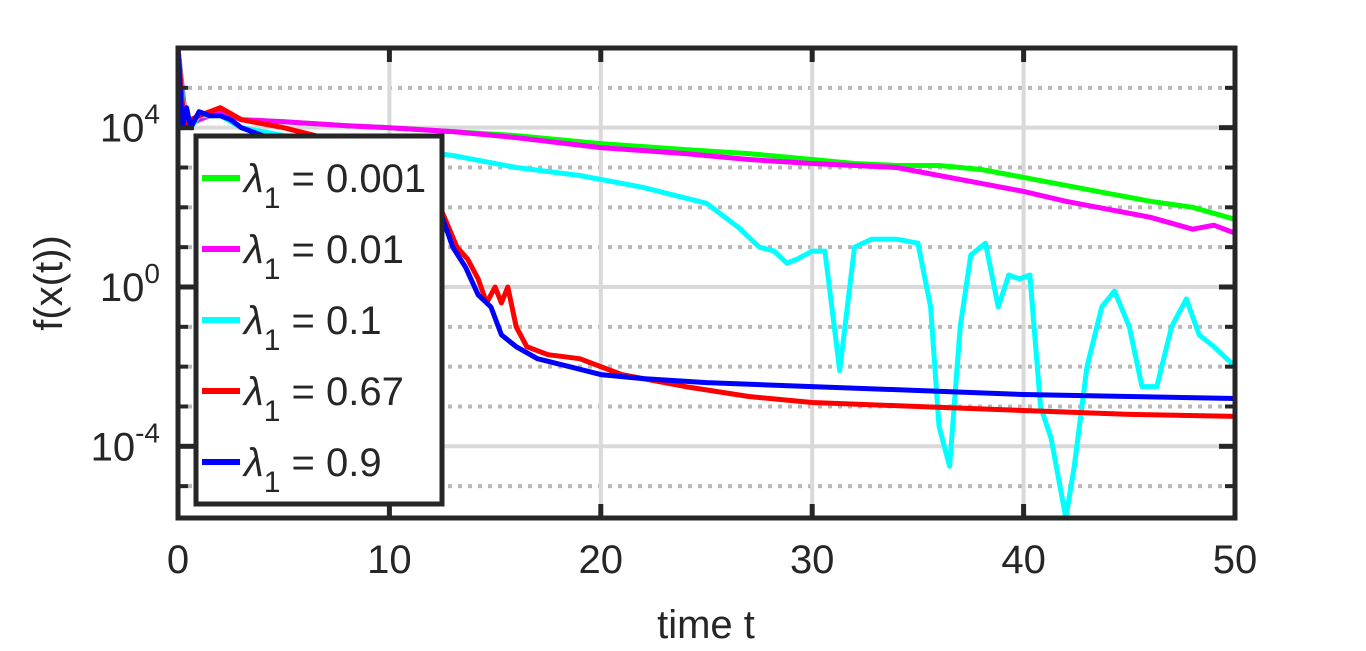 This screenshot has width=1366, height=651. What do you see at coordinates (312, 470) in the screenshot?
I see `legend-label: λ1 = 0.9` at bounding box center [312, 470].